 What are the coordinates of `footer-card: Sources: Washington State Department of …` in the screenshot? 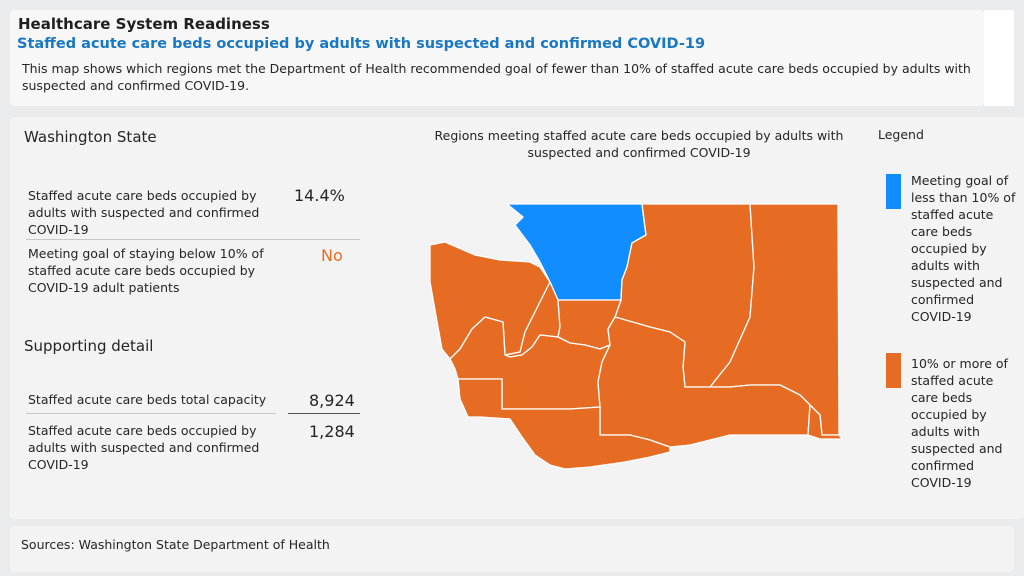 It's located at (512, 549).